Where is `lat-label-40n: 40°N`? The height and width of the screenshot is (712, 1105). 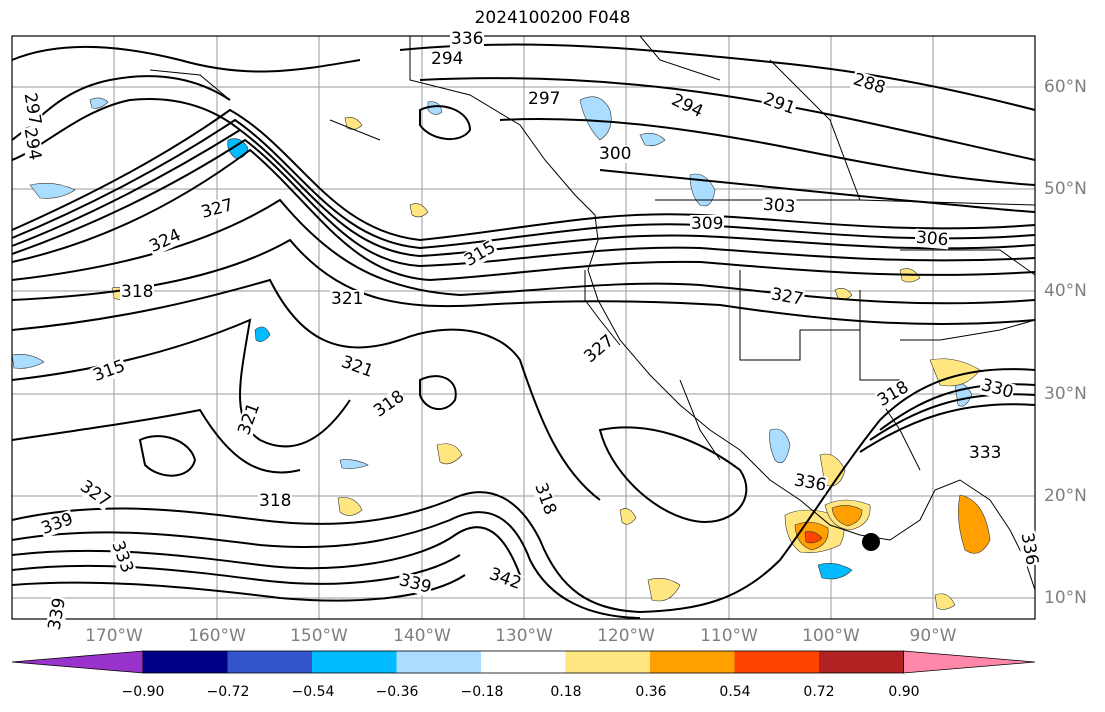
lat-label-40n: 40°N is located at coordinates (1065, 291).